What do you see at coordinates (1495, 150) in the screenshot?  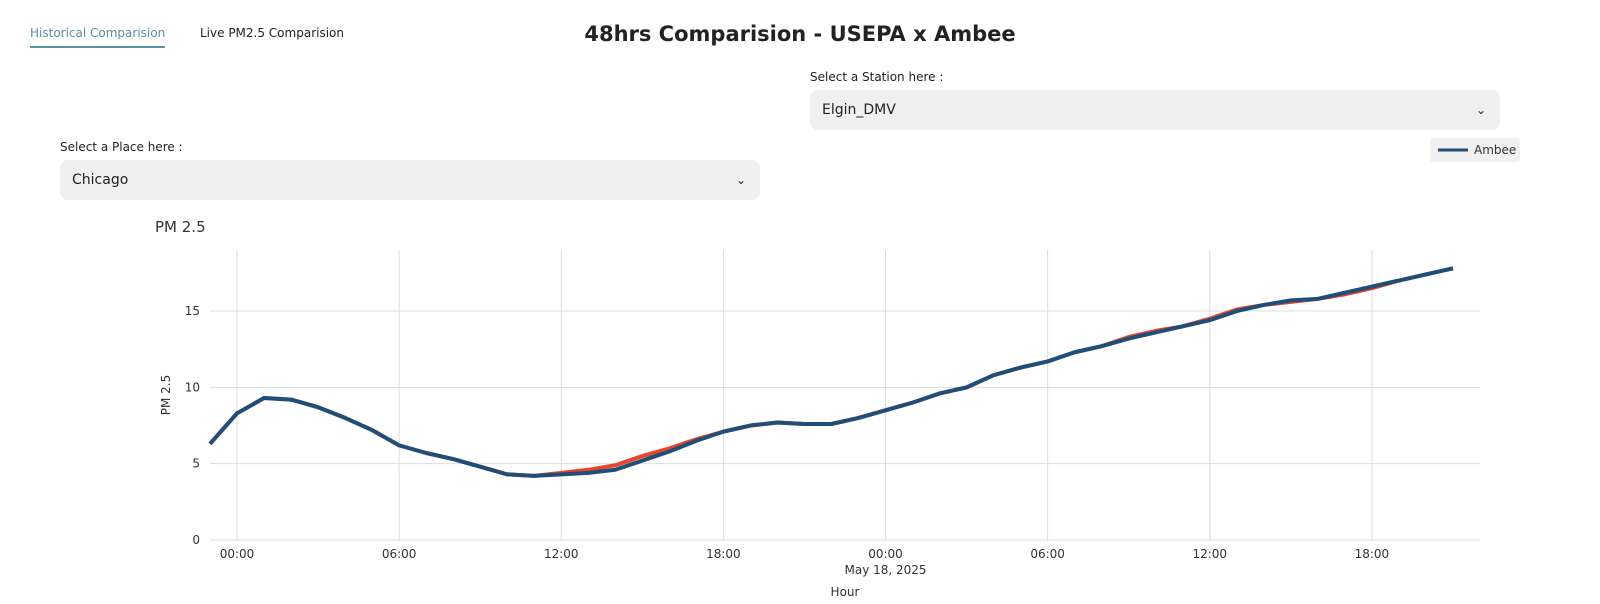 I see `legend-label: Ambee` at bounding box center [1495, 150].